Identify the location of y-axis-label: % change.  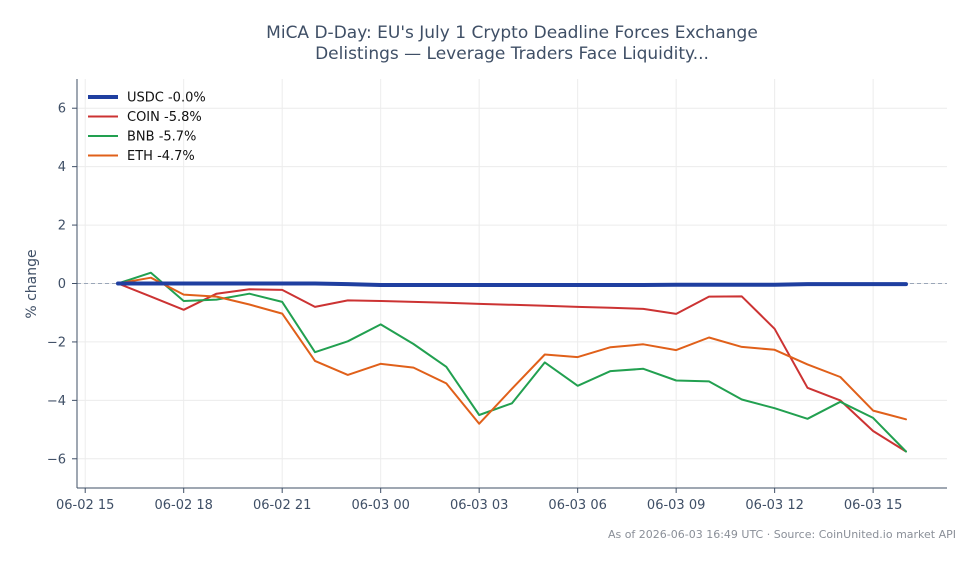
(32, 283).